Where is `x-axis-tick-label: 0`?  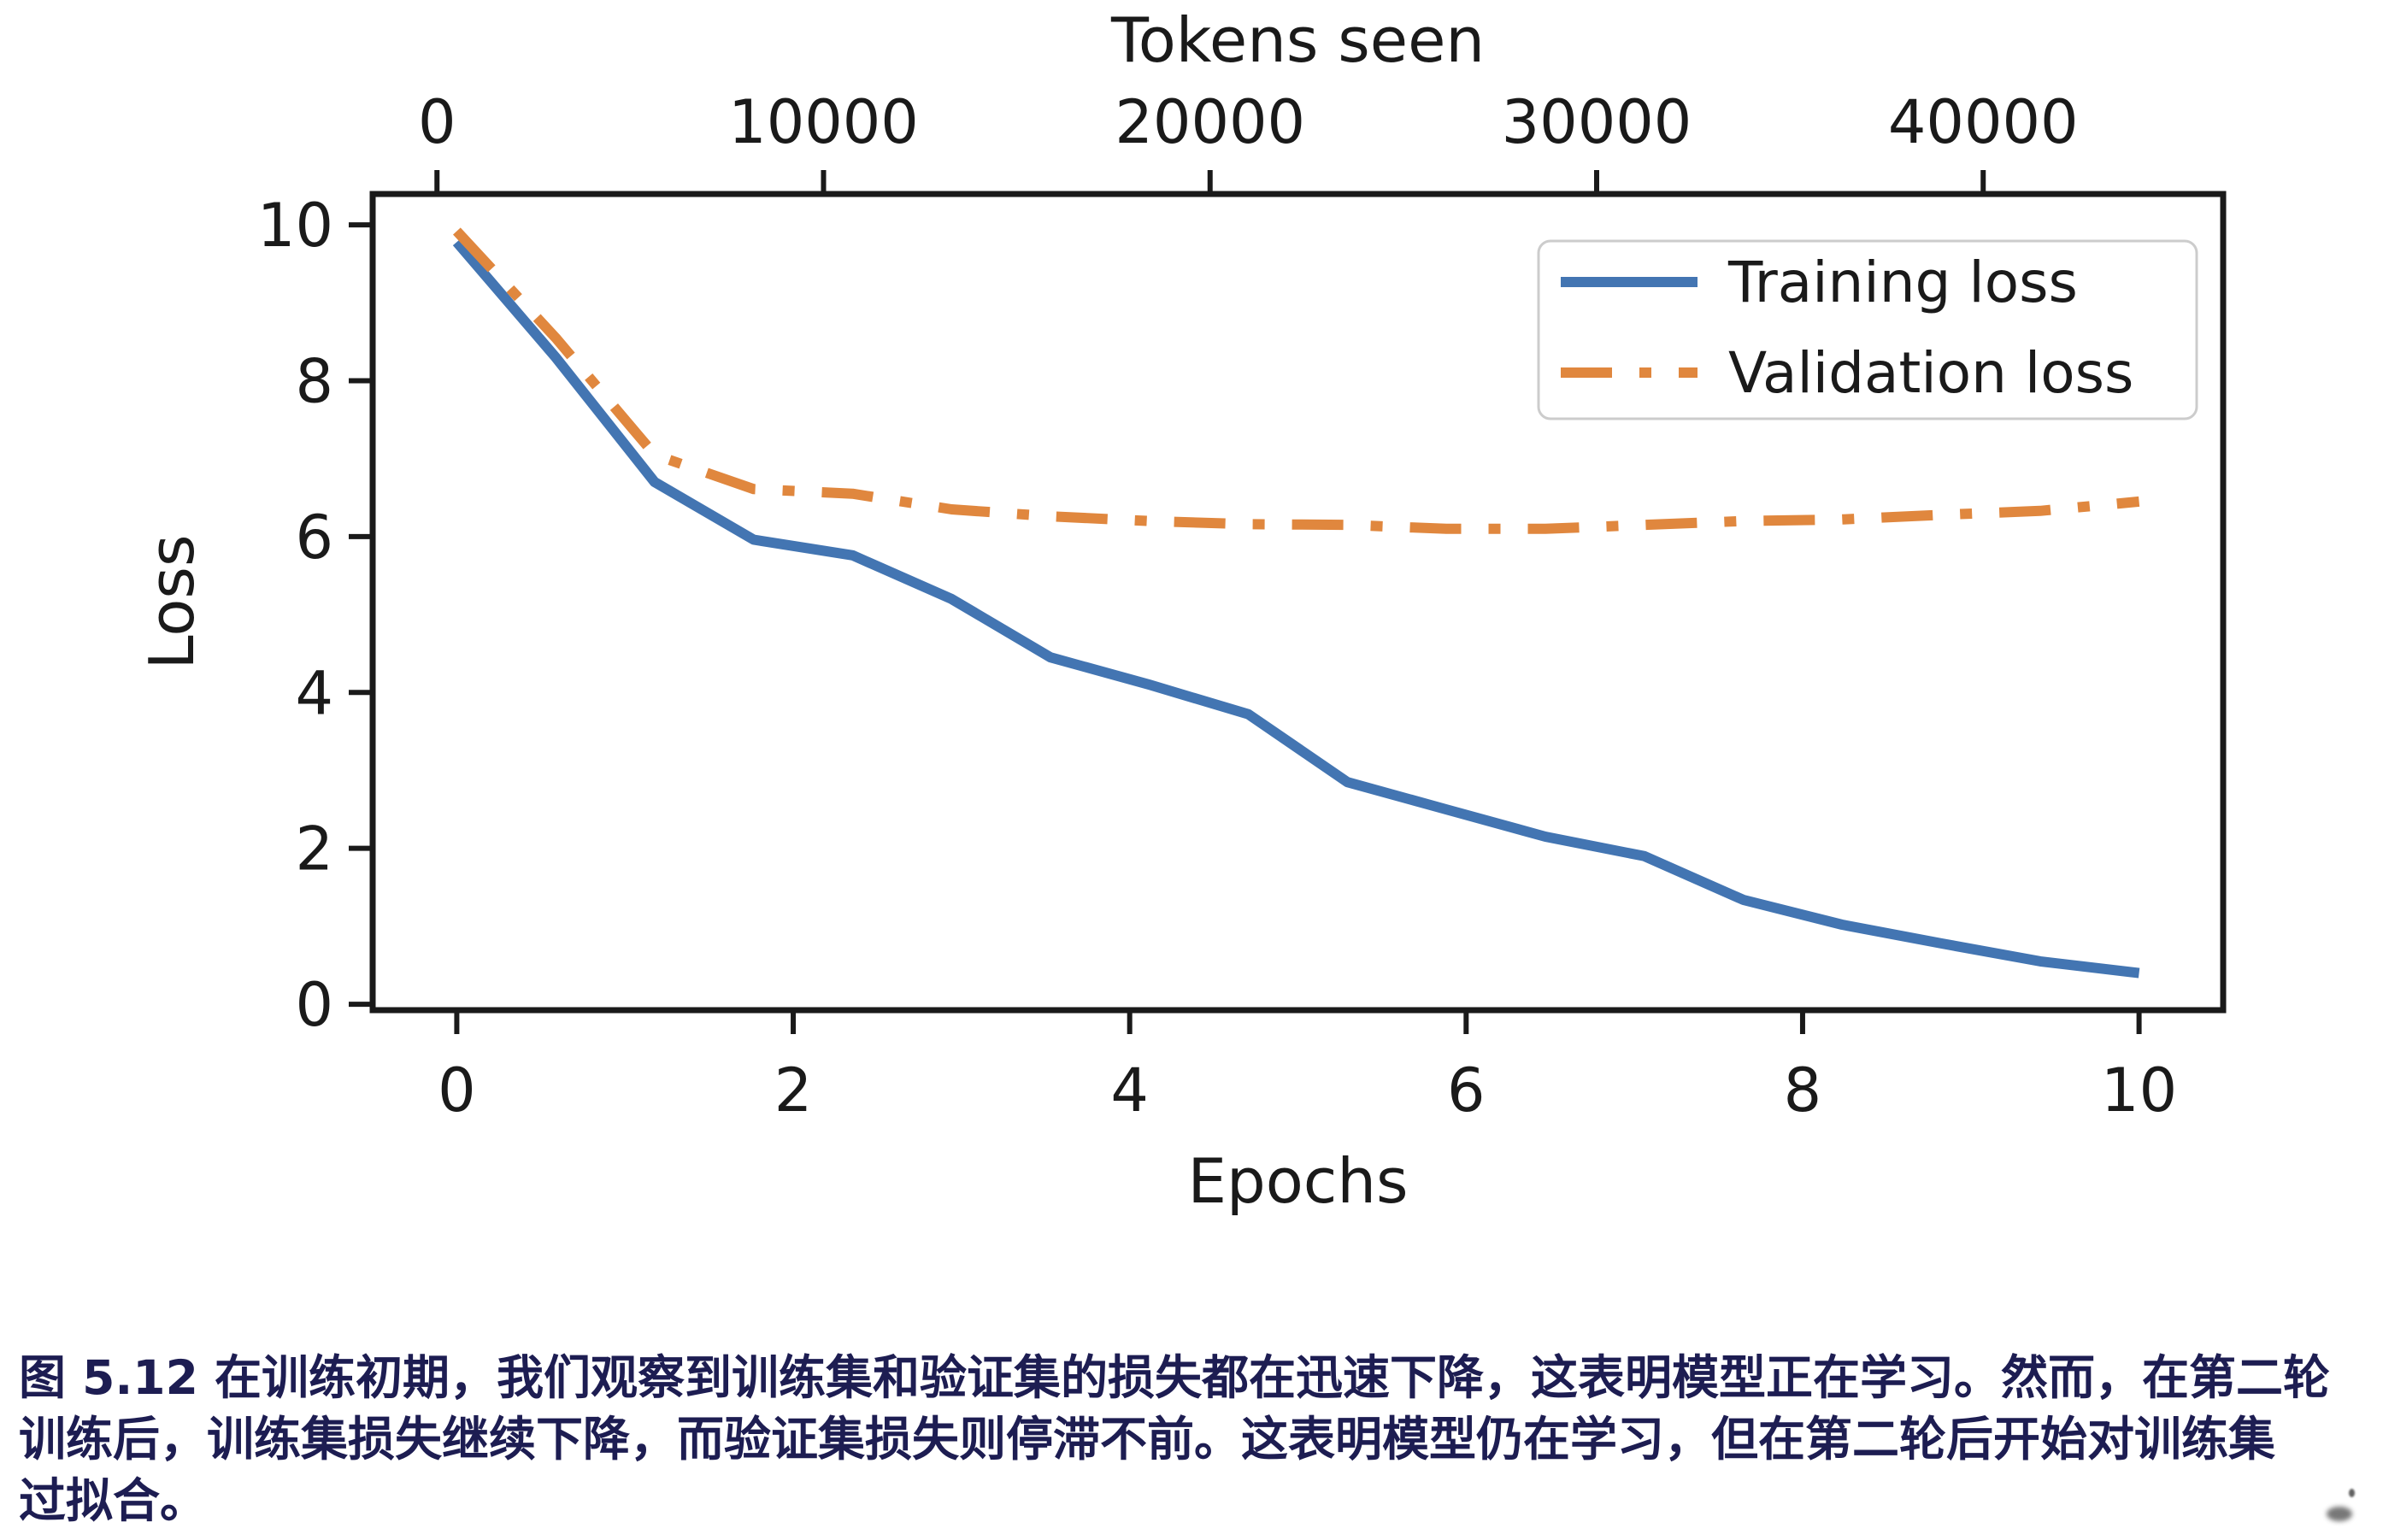
x-axis-tick-label: 0 is located at coordinates (457, 1090).